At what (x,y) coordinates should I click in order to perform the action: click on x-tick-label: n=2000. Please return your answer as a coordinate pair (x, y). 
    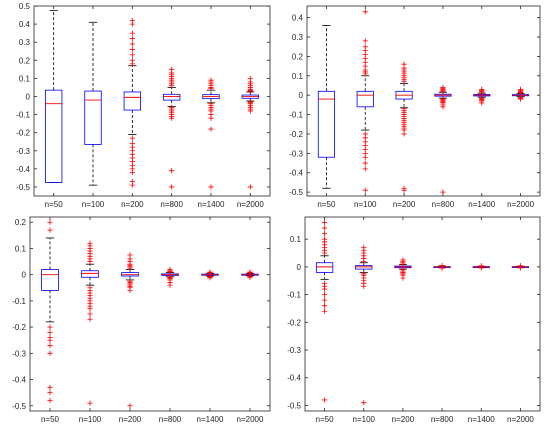
    Looking at the image, I should click on (520, 419).